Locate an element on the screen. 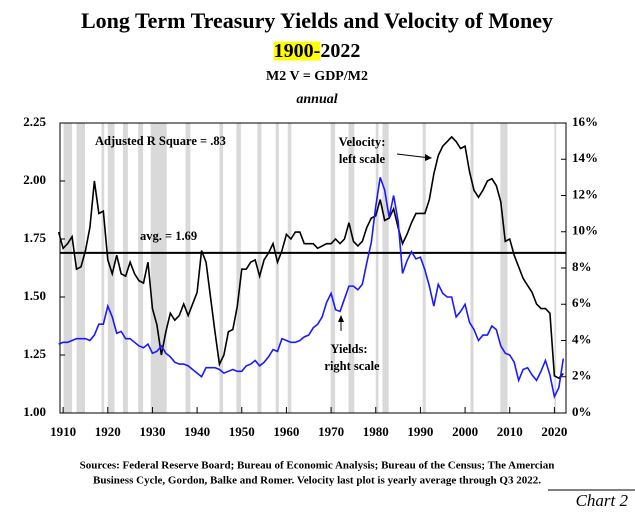 Image resolution: width=635 pixels, height=514 pixels. annotation: left scale is located at coordinates (362, 159).